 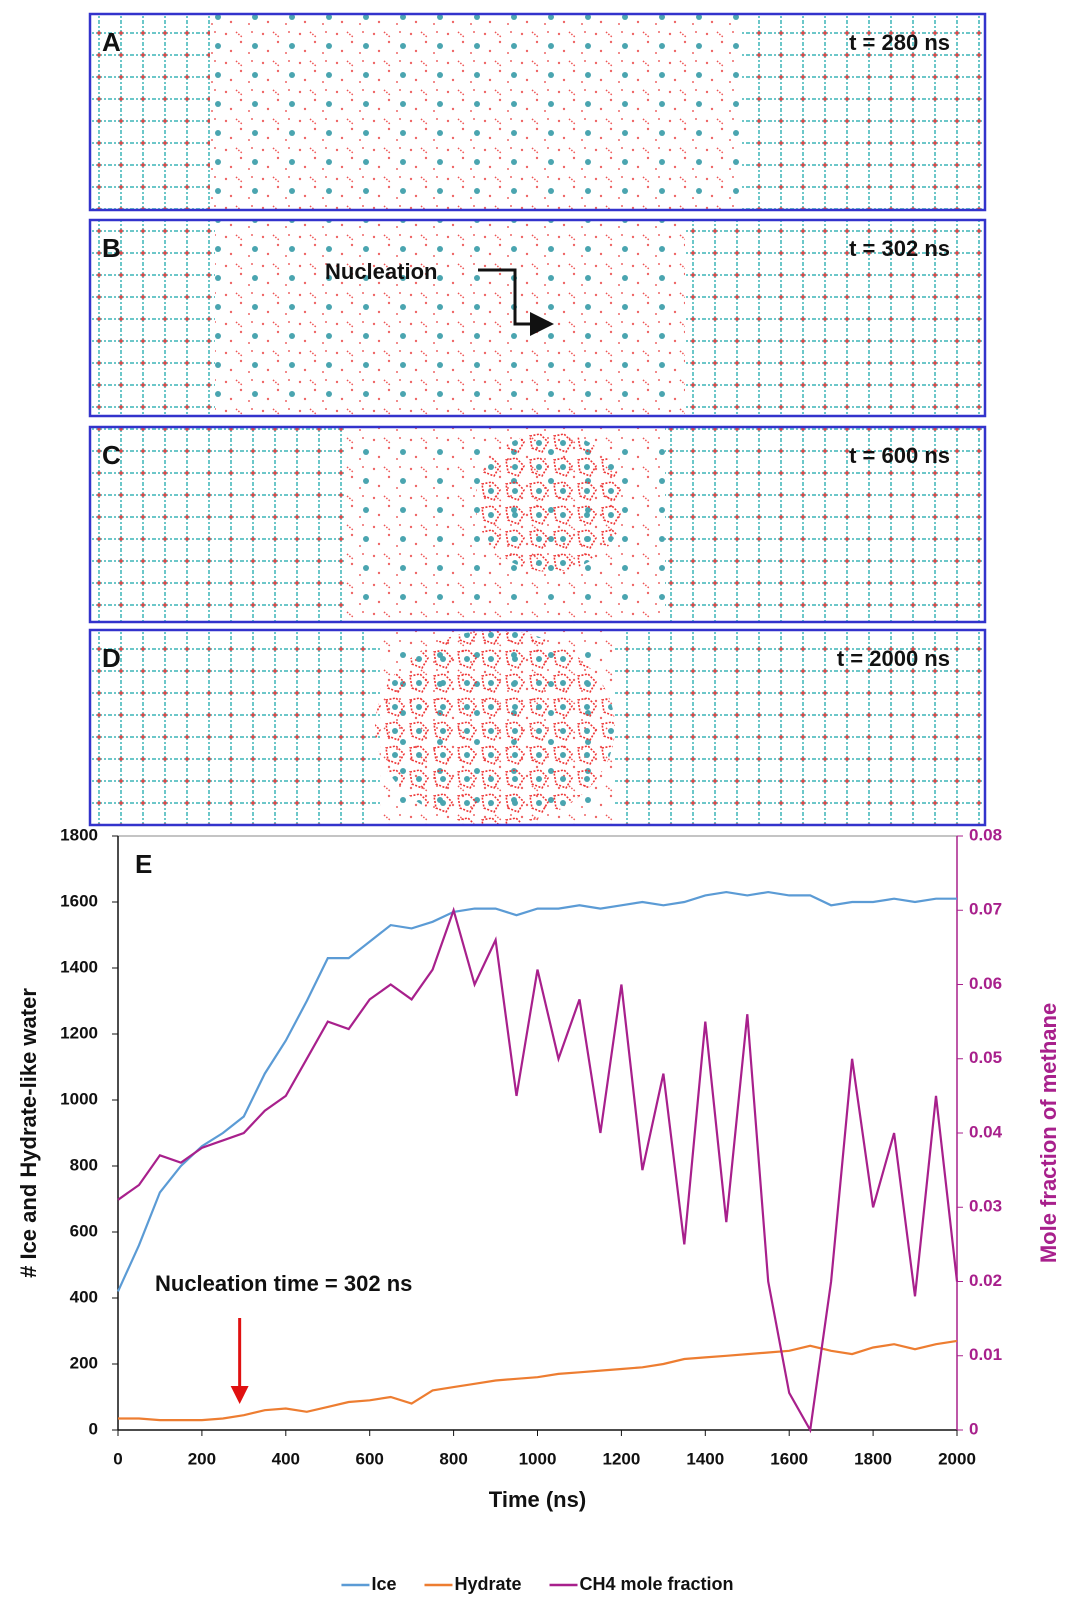 What do you see at coordinates (789, 1458) in the screenshot?
I see `x-tick-label: 1600` at bounding box center [789, 1458].